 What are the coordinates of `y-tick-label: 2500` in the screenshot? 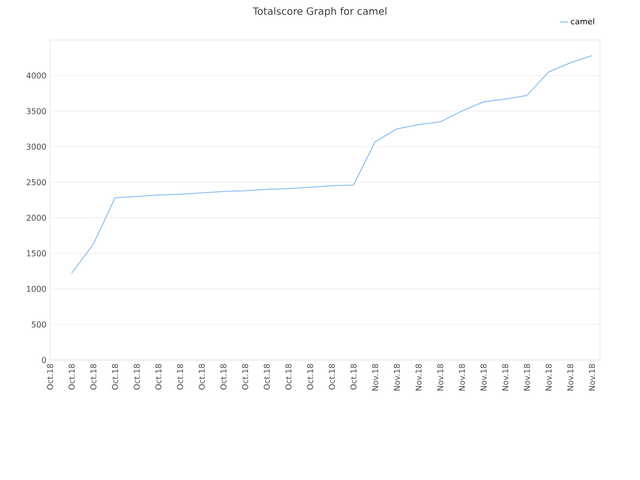 It's located at (36, 182).